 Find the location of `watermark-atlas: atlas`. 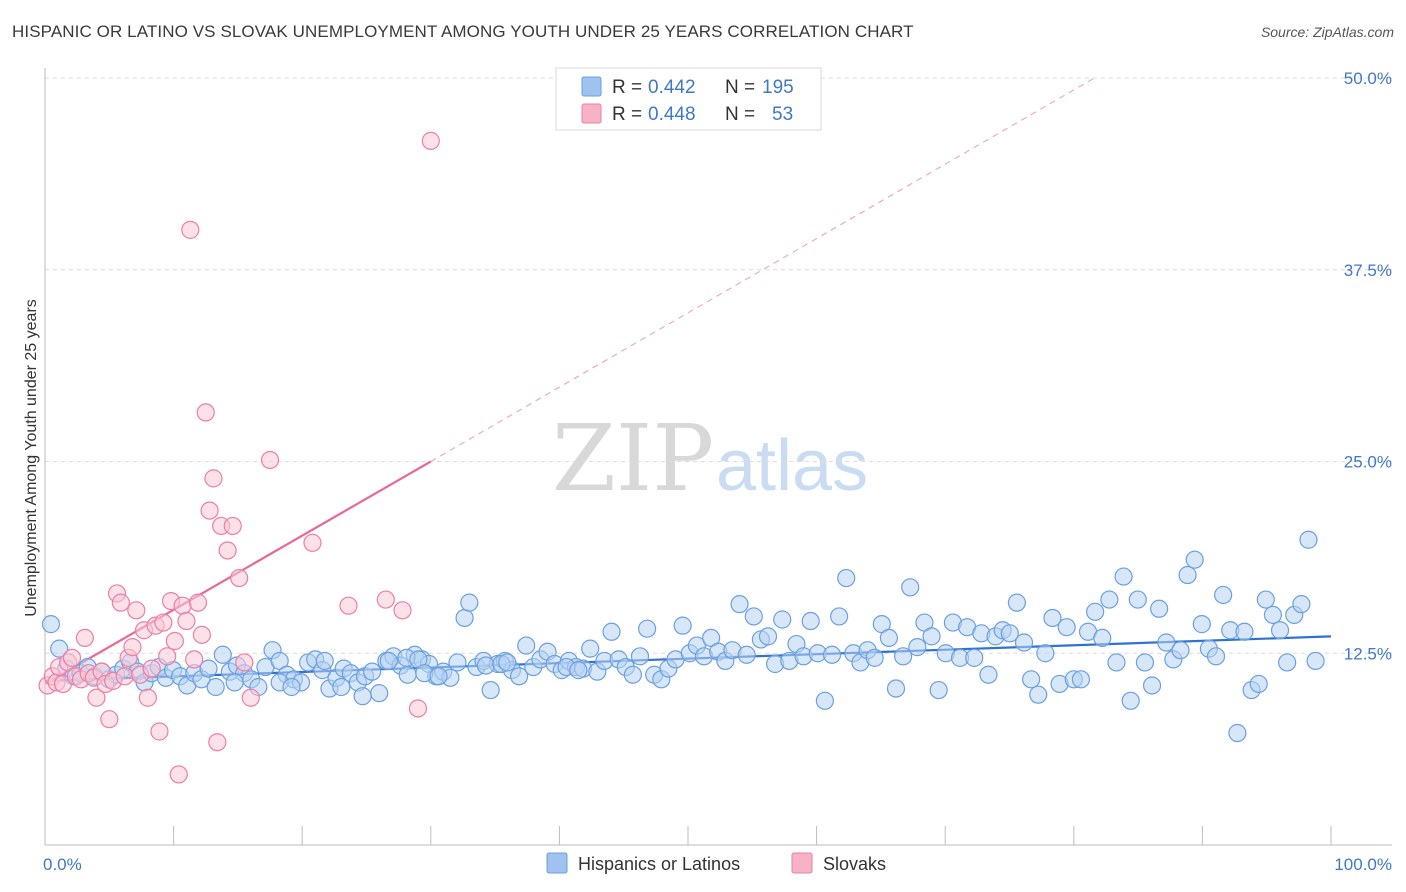

watermark-atlas: atlas is located at coordinates (792, 466).